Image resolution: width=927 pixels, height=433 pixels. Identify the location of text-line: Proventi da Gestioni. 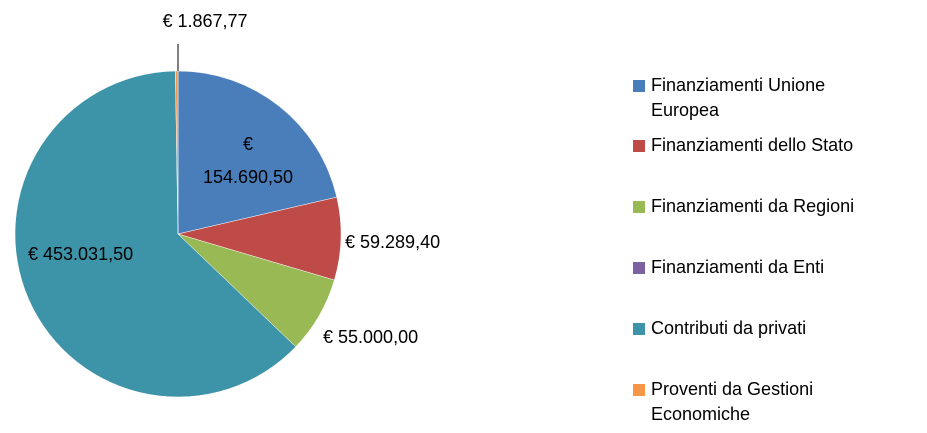
(732, 389).